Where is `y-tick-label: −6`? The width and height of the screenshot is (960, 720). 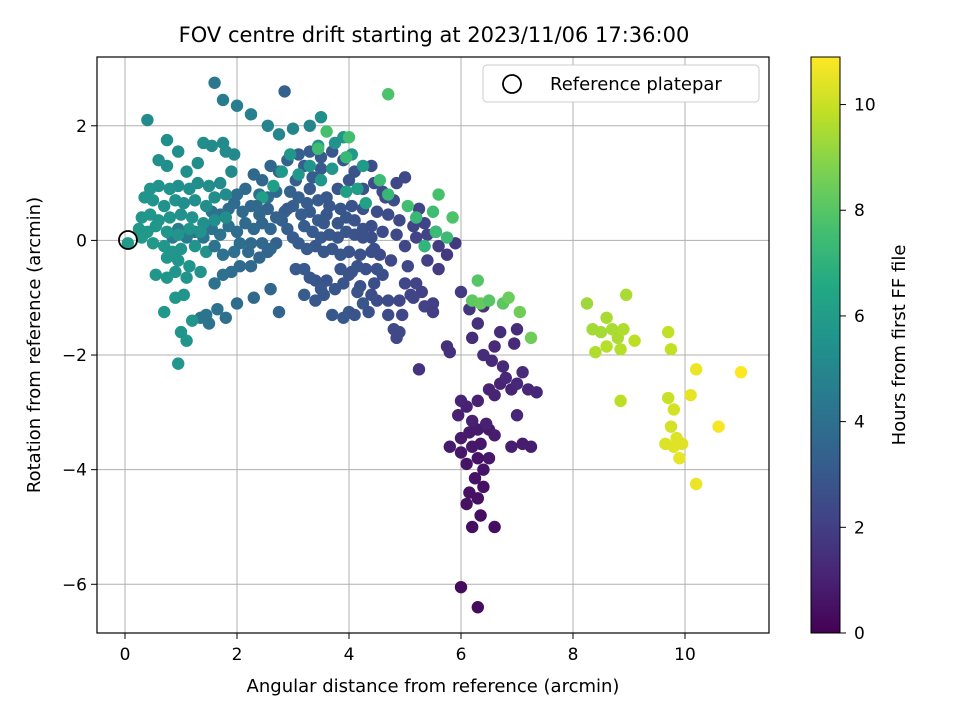 y-tick-label: −6 is located at coordinates (74, 585).